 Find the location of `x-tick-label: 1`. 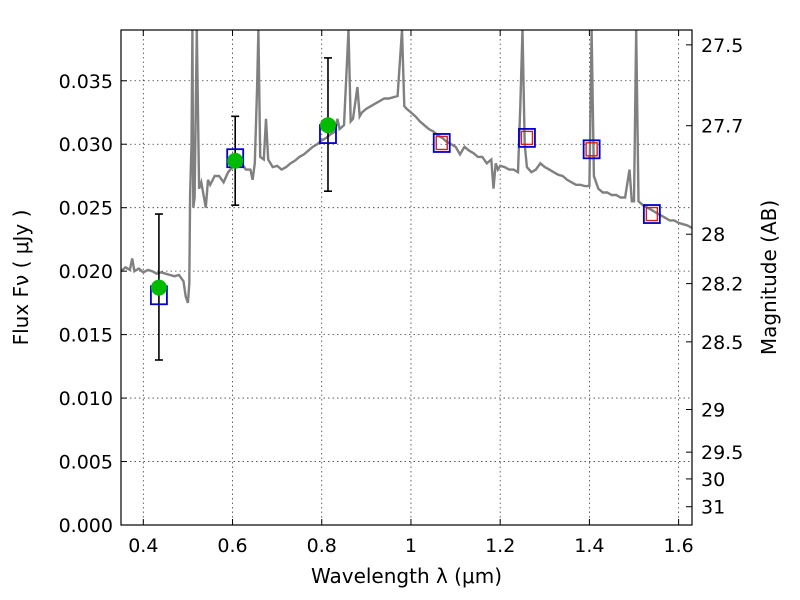

x-tick-label: 1 is located at coordinates (411, 546).